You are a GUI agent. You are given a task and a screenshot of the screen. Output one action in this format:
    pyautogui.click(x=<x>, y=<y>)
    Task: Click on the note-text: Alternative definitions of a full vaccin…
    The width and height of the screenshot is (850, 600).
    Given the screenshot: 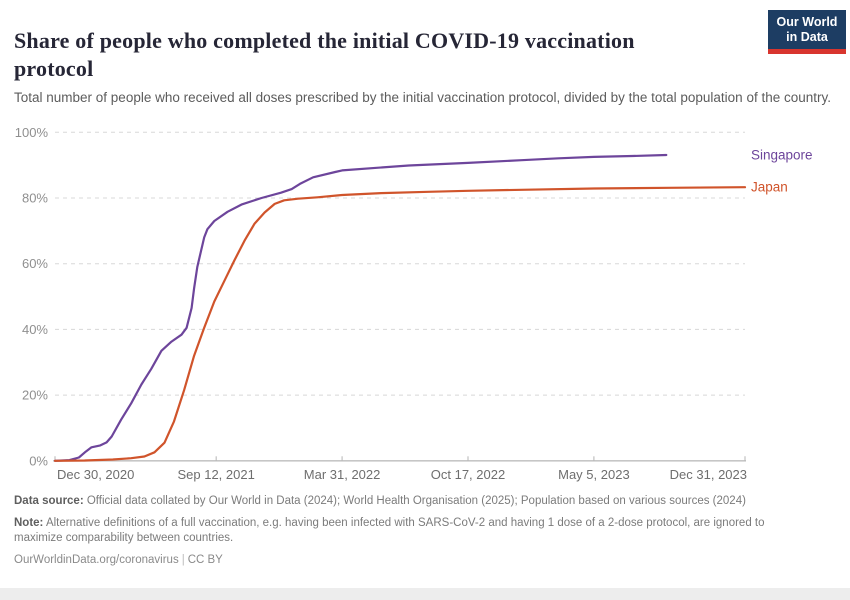 What is the action you would take?
    pyautogui.click(x=389, y=530)
    